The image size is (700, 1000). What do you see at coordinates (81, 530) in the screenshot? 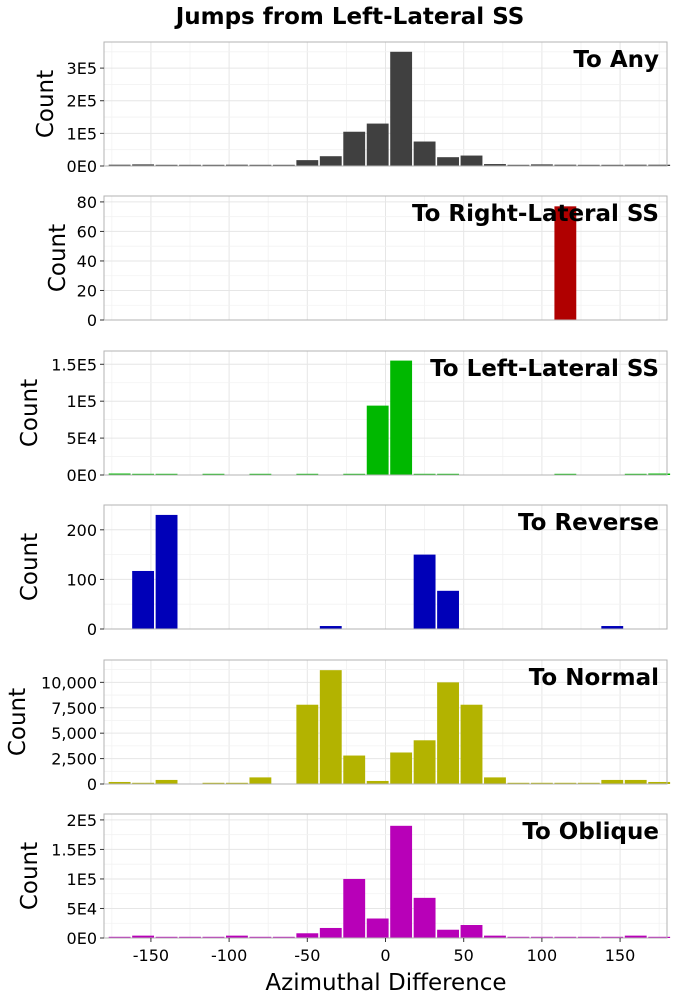
I see `y-tick-label: 200` at bounding box center [81, 530].